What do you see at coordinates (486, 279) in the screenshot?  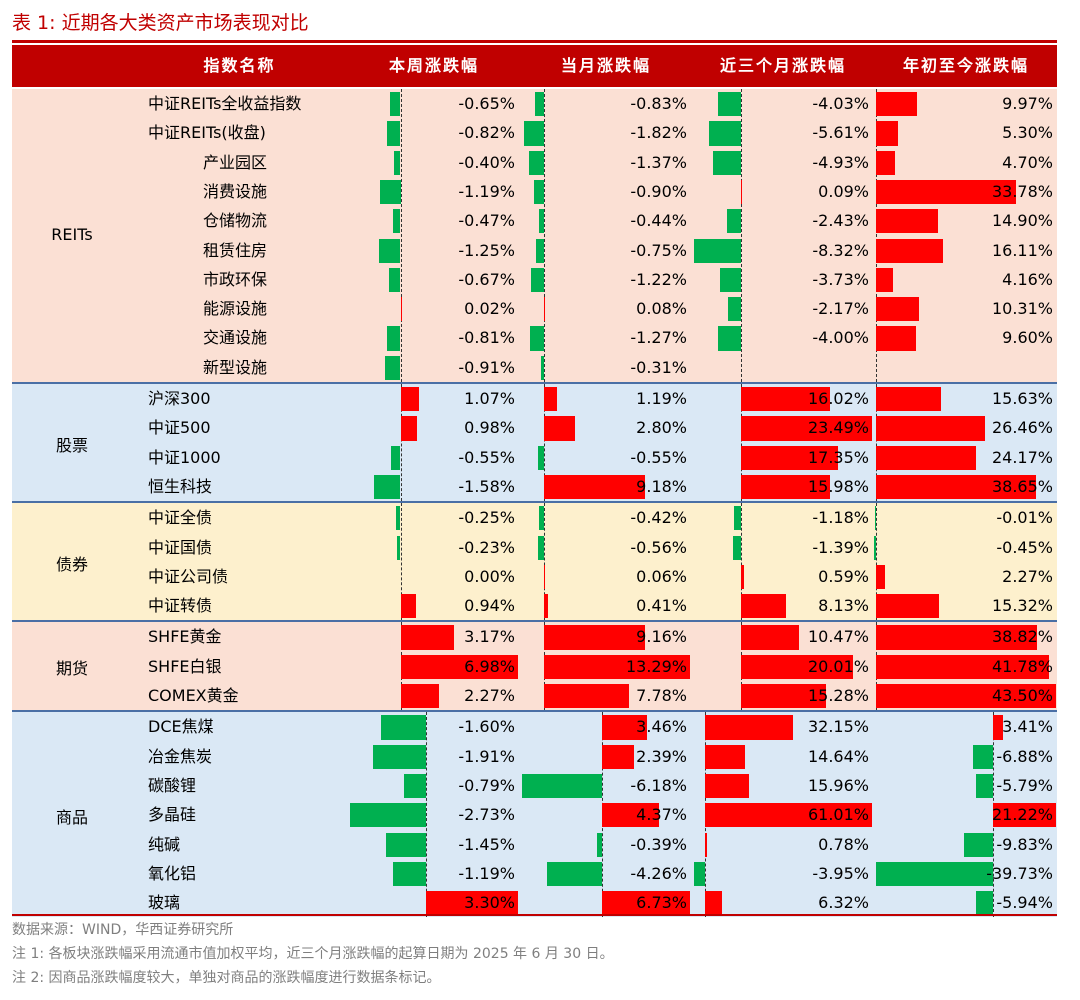 I see `value-week: -0.67%` at bounding box center [486, 279].